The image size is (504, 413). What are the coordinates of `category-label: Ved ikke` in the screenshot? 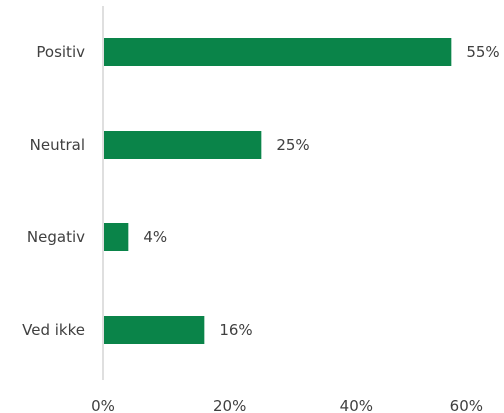 It's located at (53, 330).